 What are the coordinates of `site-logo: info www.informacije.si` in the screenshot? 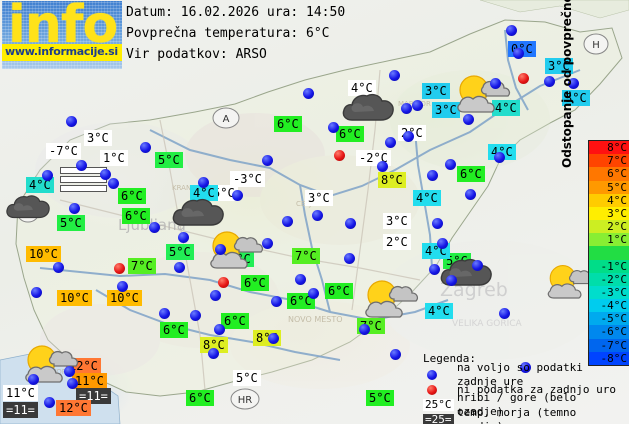 It's located at (62, 35).